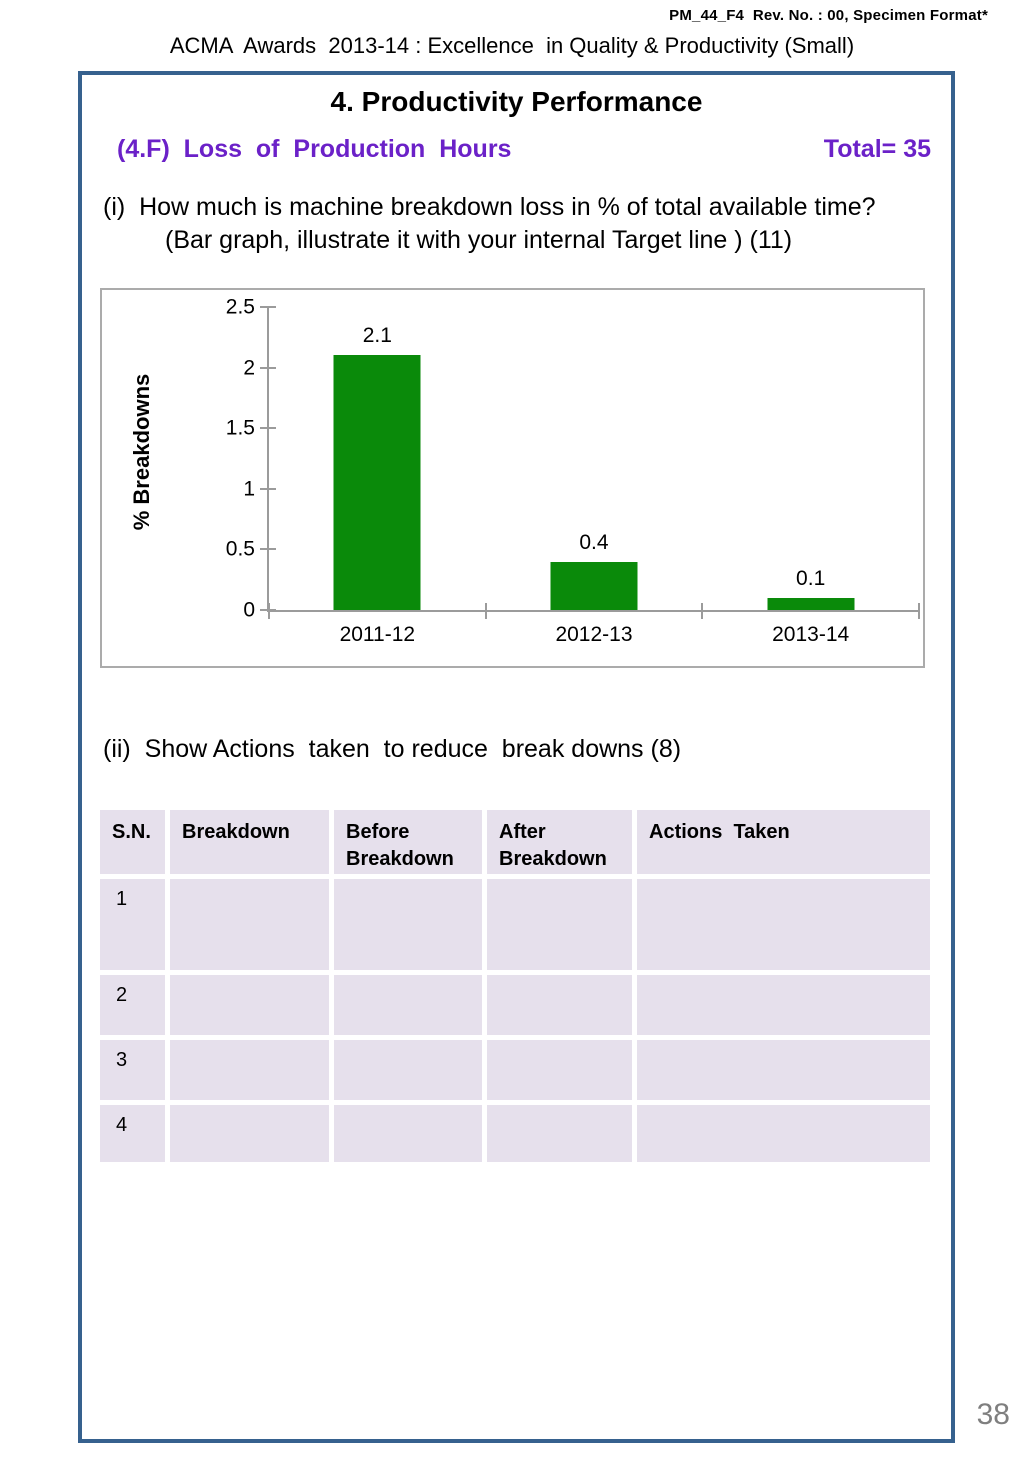  I want to click on y-tick-label: 0, so click(249, 610).